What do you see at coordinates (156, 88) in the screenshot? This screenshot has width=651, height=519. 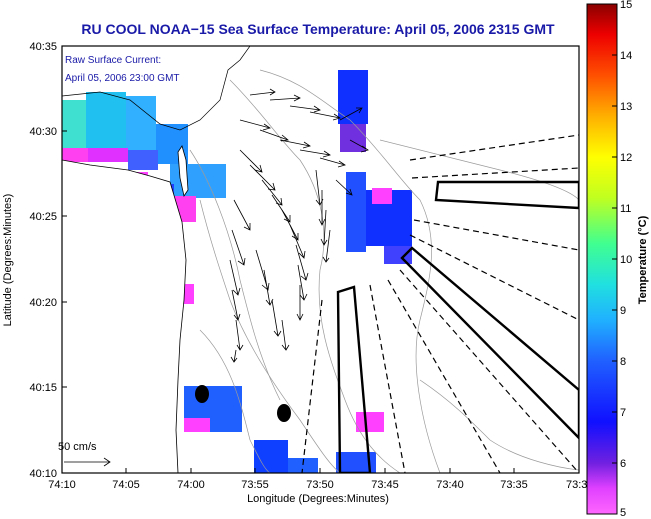 I see `long-island-coast` at bounding box center [156, 88].